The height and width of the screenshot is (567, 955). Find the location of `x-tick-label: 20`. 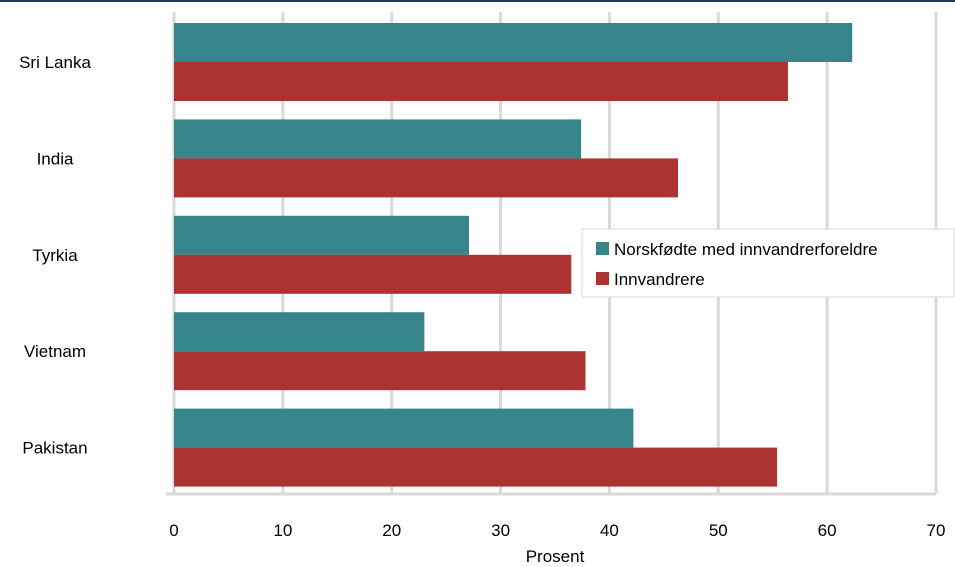

x-tick-label: 20 is located at coordinates (391, 530).